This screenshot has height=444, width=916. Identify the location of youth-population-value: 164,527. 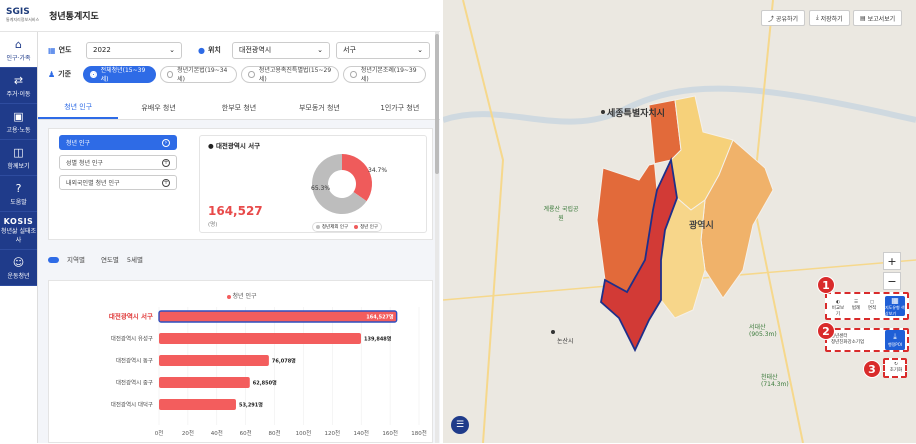
(235, 211).